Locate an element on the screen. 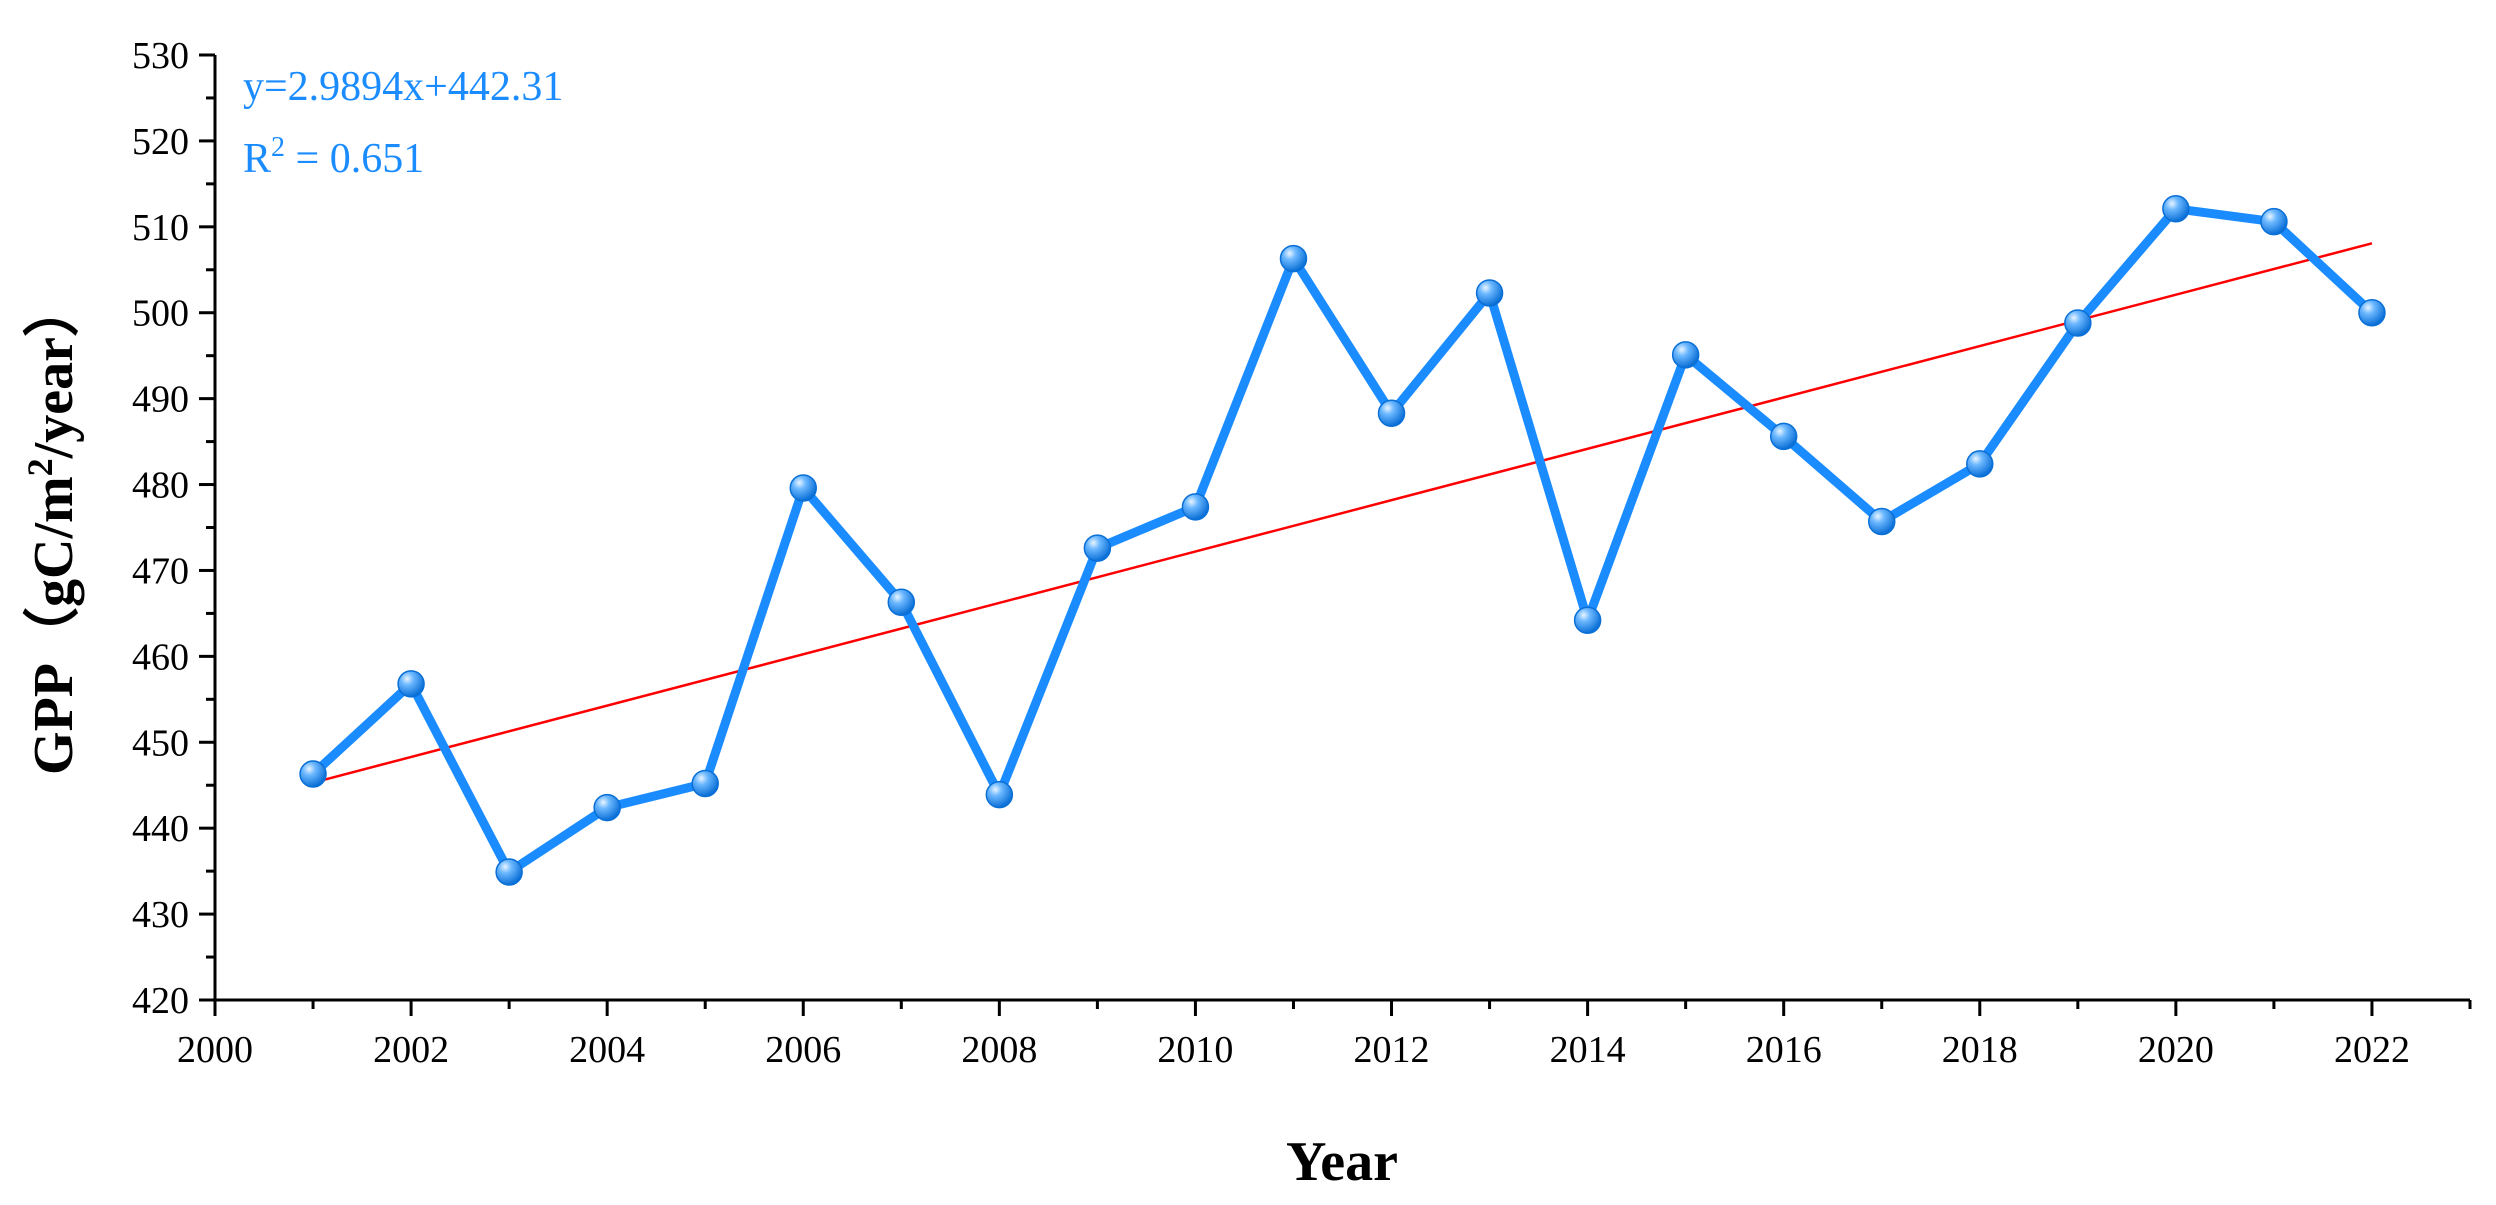  y-tick-label: 490 is located at coordinates (160, 400).